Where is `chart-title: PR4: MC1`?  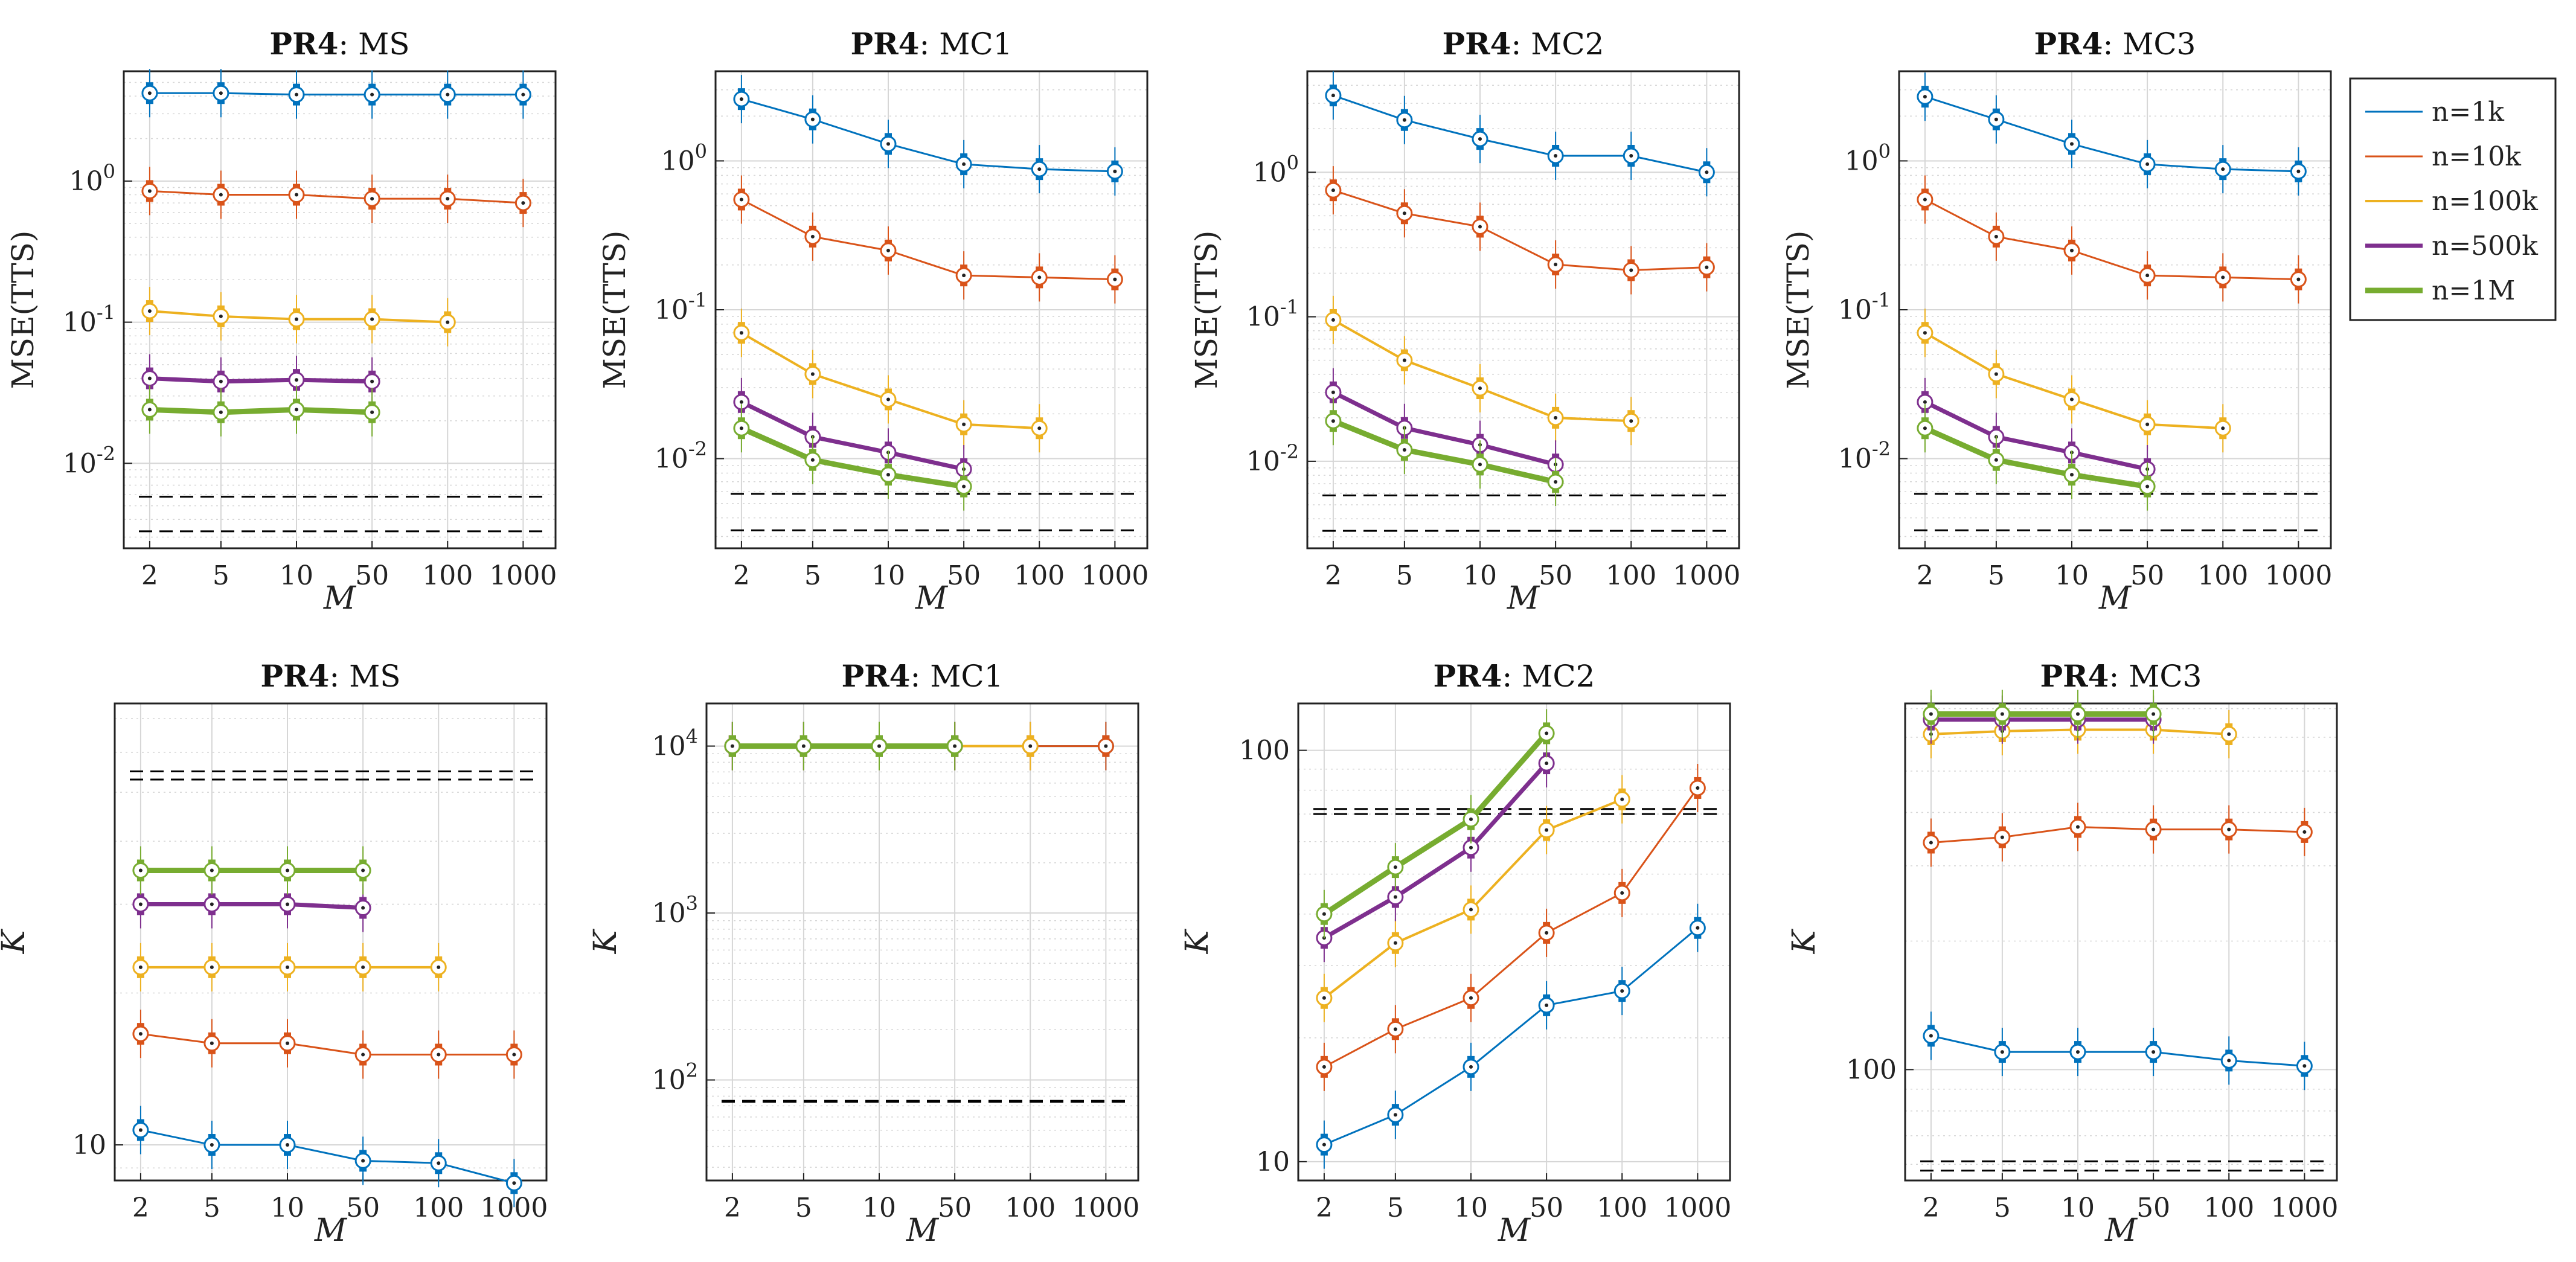
chart-title: PR4: MC1 is located at coordinates (923, 676).